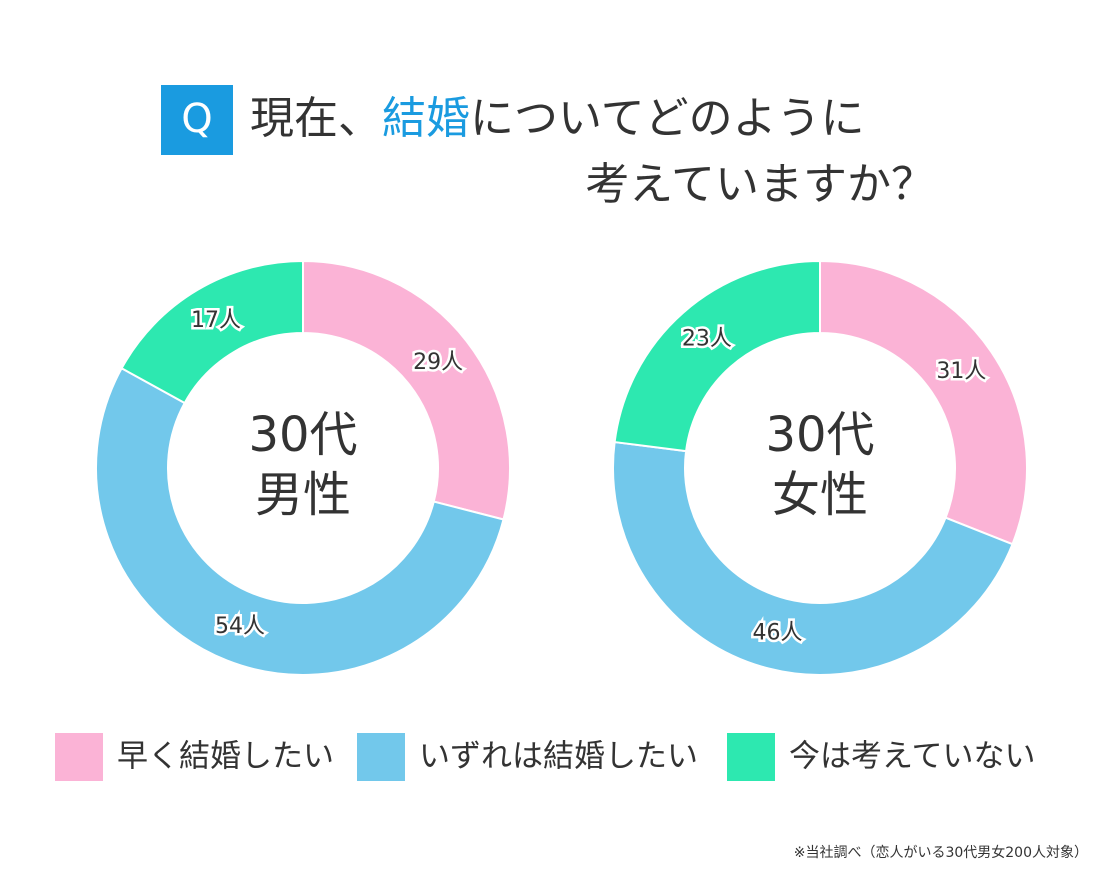  I want to click on title-part: についてどのように, so click(667, 118).